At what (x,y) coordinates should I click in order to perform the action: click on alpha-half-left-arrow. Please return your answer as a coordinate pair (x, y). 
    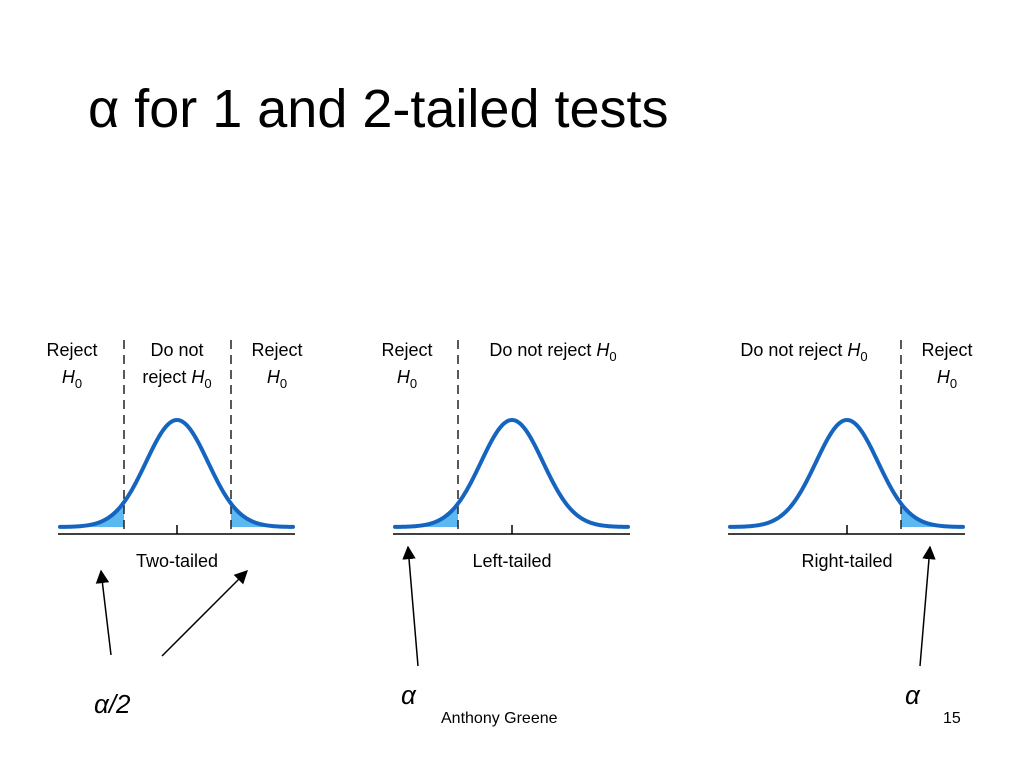
    Looking at the image, I should click on (103, 612).